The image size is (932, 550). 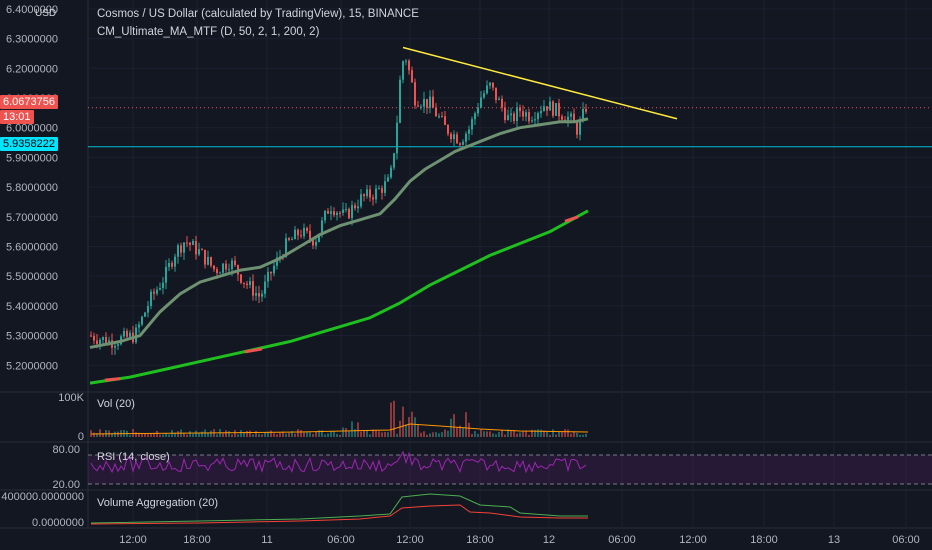 What do you see at coordinates (46, 13) in the screenshot?
I see `currency-label: USD` at bounding box center [46, 13].